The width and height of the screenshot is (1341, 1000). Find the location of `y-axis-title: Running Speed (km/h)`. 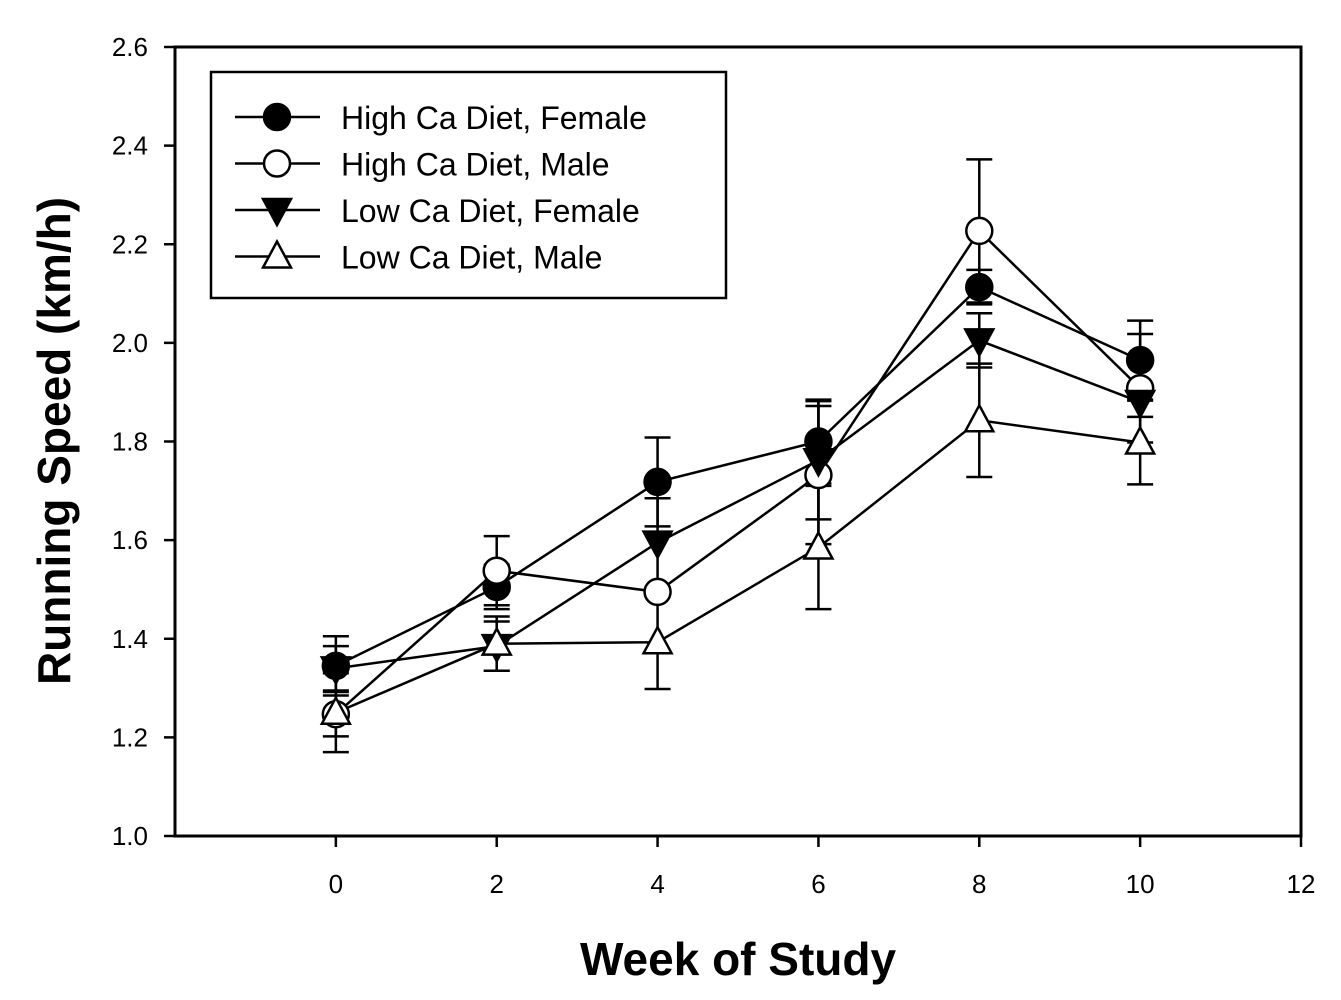

y-axis-title: Running Speed (km/h) is located at coordinates (54, 441).